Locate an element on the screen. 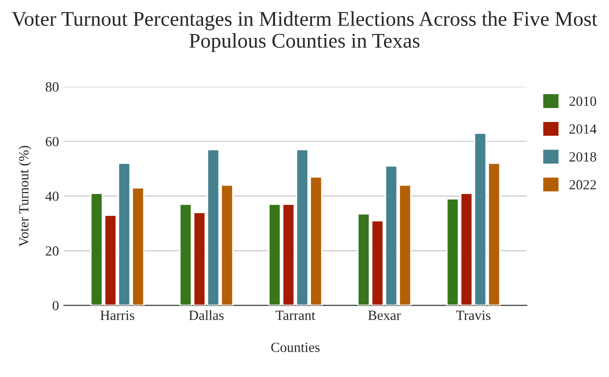 The image size is (609, 377). y-tick-label: 60 is located at coordinates (52, 141).